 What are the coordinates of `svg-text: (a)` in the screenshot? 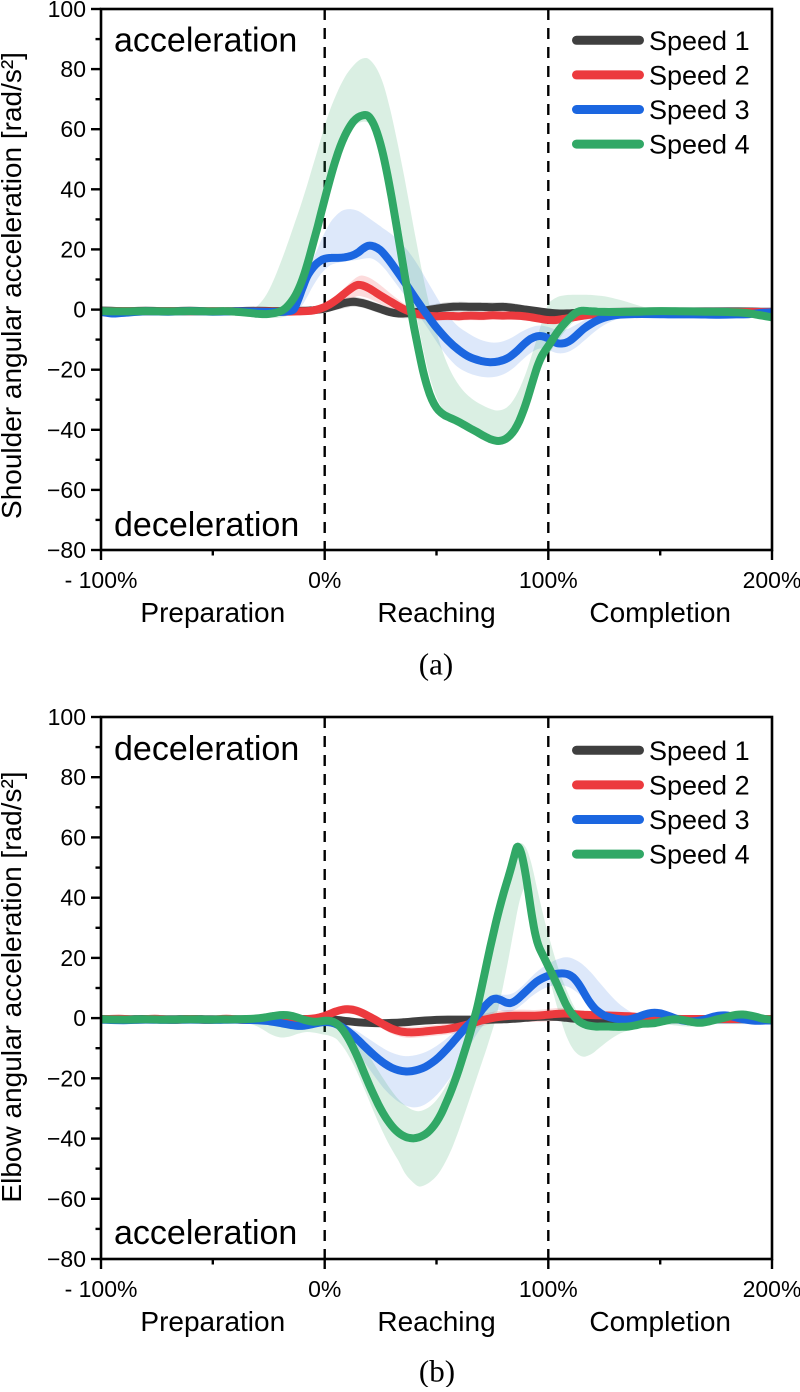 It's located at (436, 664).